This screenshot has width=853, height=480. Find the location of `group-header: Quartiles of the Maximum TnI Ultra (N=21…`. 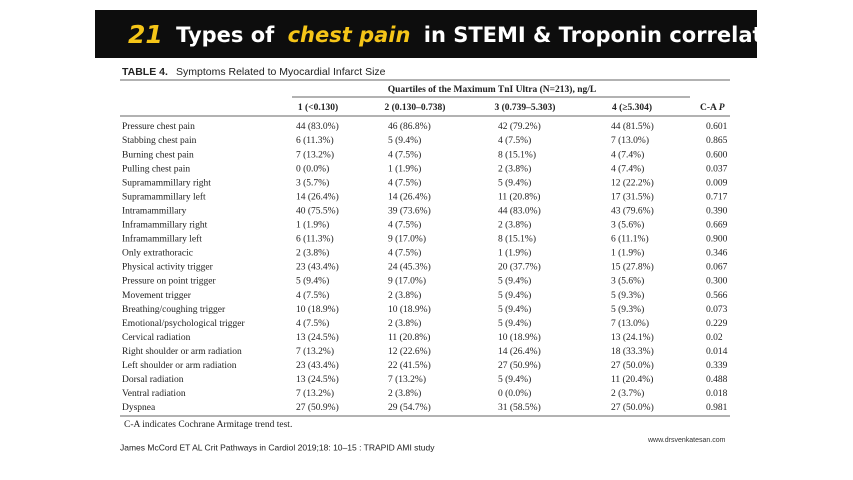

group-header: Quartiles of the Maximum TnI Ultra (N=21… is located at coordinates (492, 89).